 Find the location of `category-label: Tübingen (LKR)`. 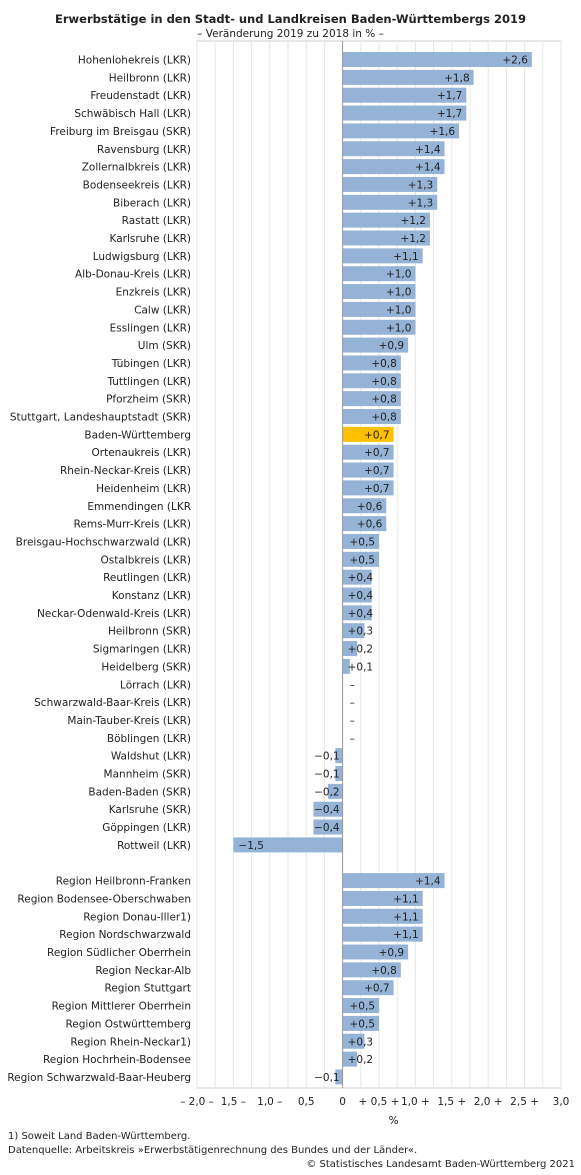

category-label: Tübingen (LKR) is located at coordinates (151, 364).